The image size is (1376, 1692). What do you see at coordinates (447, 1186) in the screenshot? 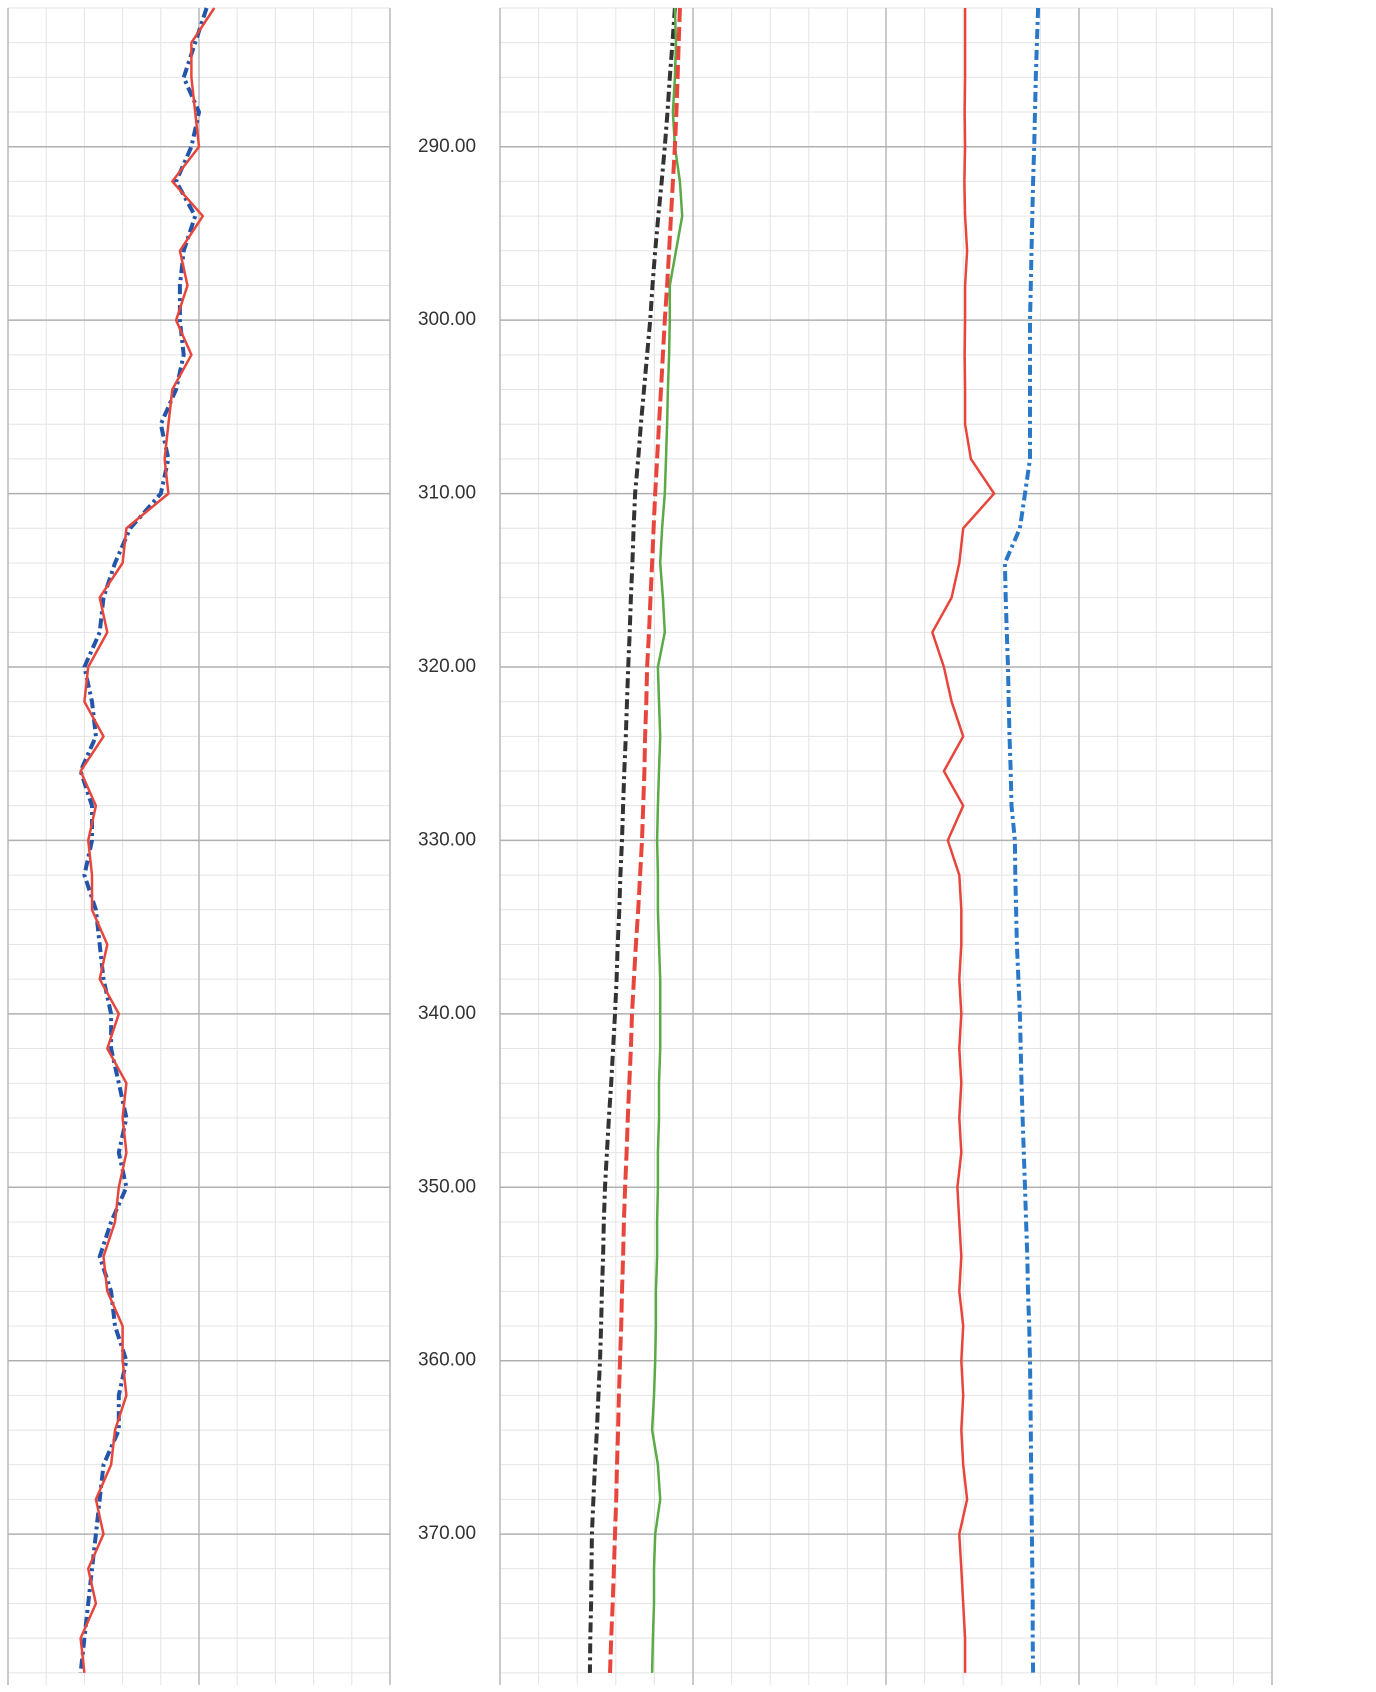
I see `depth-label: 350.00` at bounding box center [447, 1186].